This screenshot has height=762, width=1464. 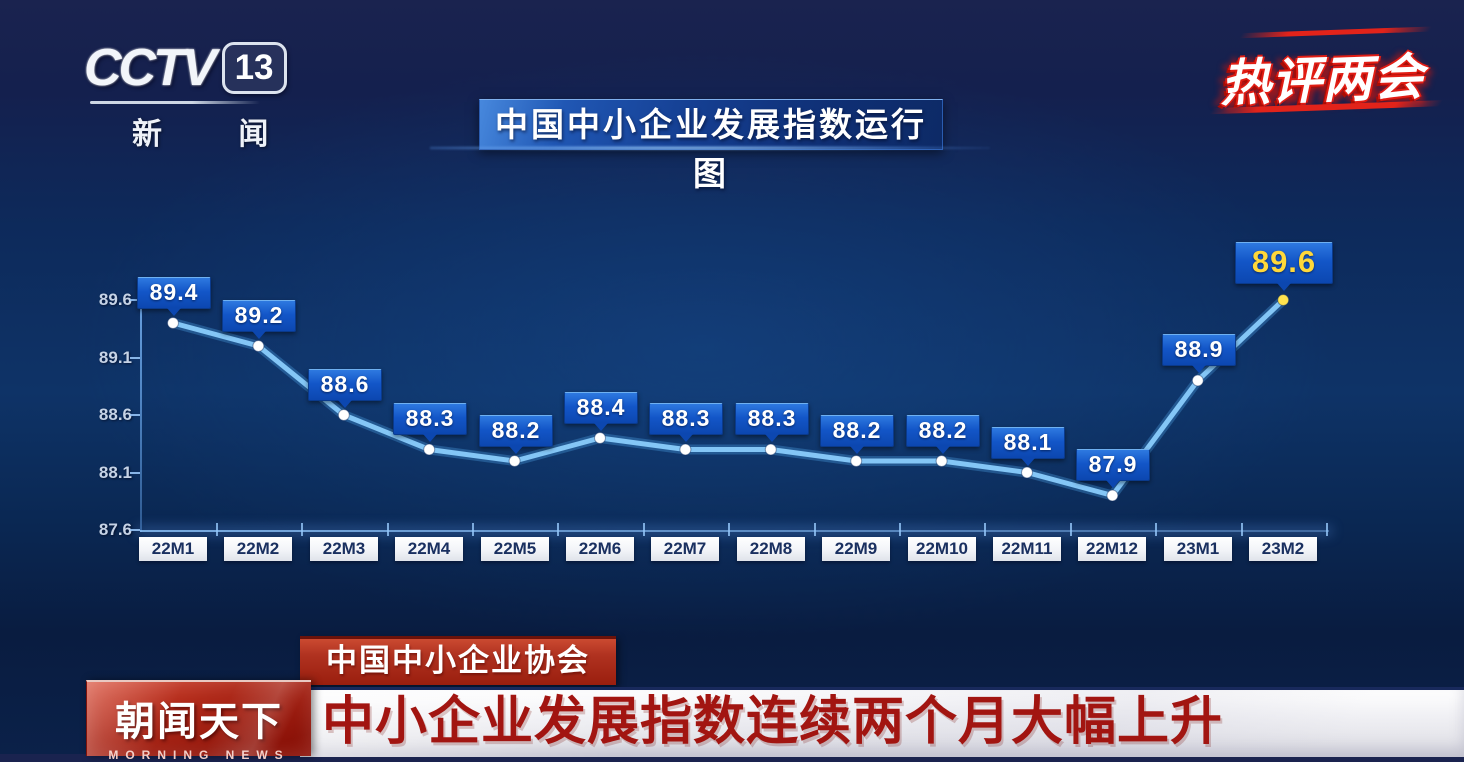 What do you see at coordinates (1198, 549) in the screenshot?
I see `x-tick-label: 23M1` at bounding box center [1198, 549].